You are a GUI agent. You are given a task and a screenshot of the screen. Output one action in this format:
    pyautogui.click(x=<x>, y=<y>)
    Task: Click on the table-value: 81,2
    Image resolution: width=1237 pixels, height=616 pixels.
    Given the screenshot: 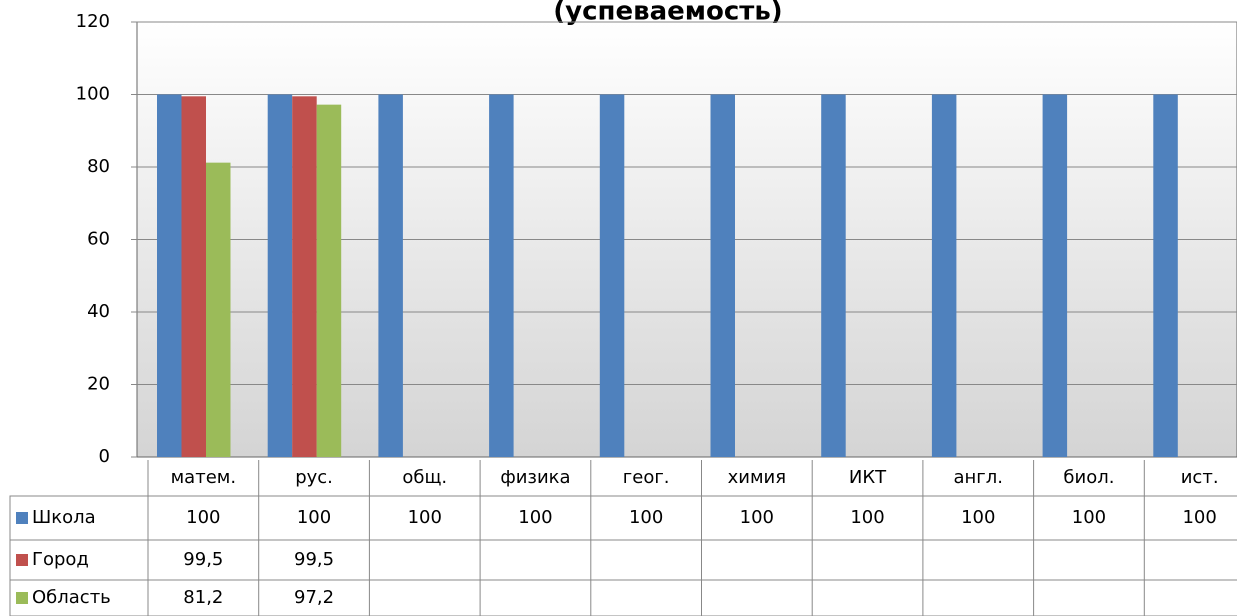 What is the action you would take?
    pyautogui.click(x=203, y=597)
    